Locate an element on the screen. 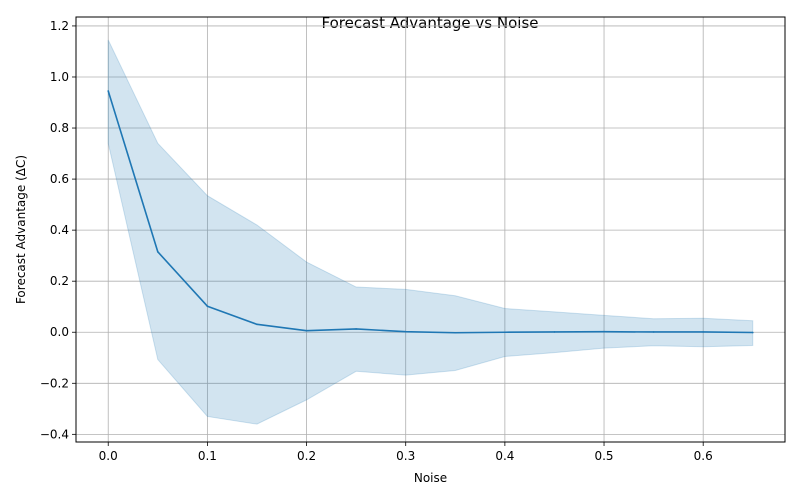 The image size is (800, 504). chart-title: Forecast Advantage vs Noise is located at coordinates (430, 23).